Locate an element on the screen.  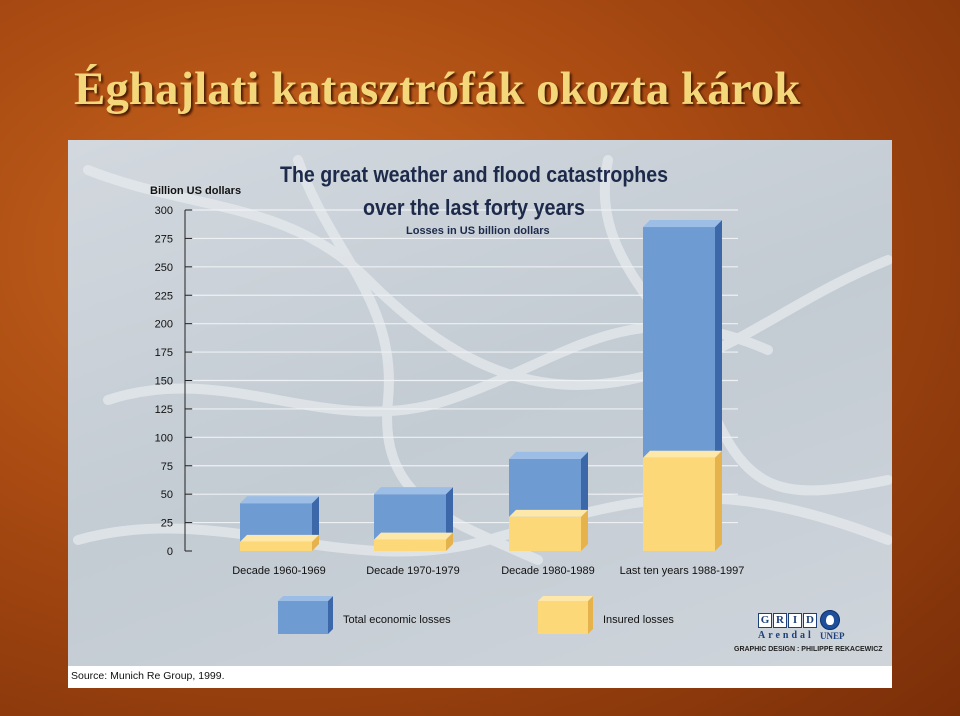
legend: Total economic losses Insured losses is located at coordinates (476, 615).